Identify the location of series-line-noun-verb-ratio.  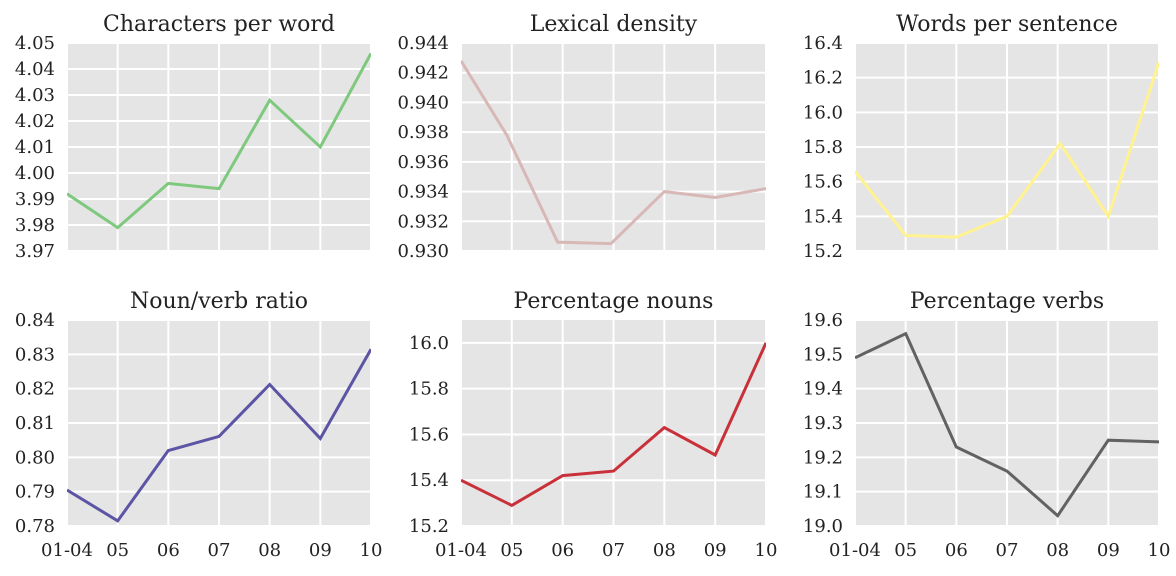
(219, 435).